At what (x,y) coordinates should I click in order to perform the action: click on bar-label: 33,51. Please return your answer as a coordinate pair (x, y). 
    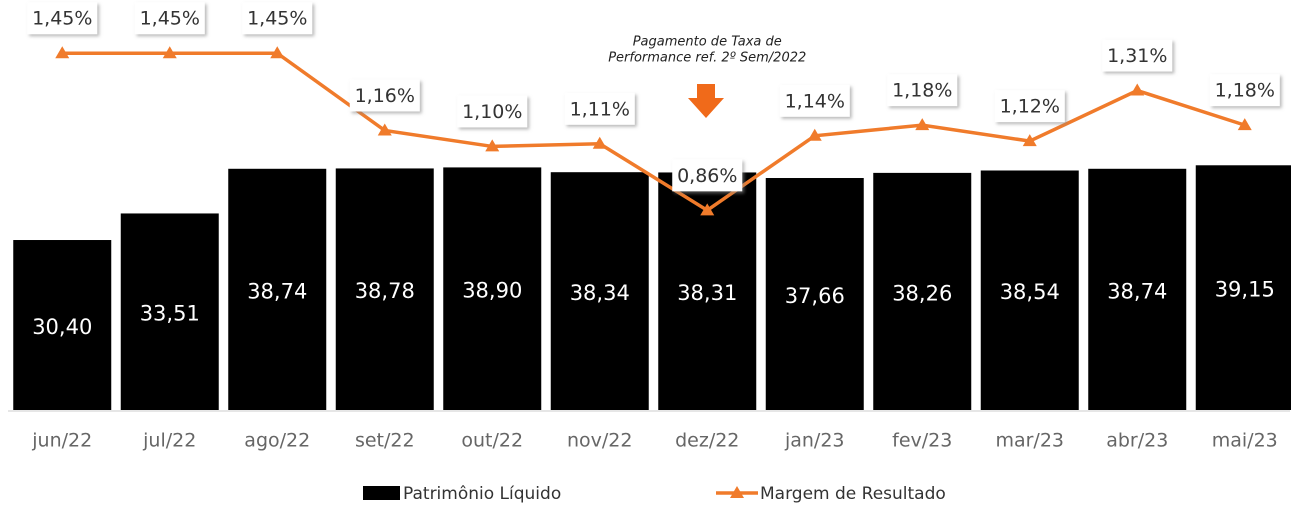
    Looking at the image, I should click on (170, 314).